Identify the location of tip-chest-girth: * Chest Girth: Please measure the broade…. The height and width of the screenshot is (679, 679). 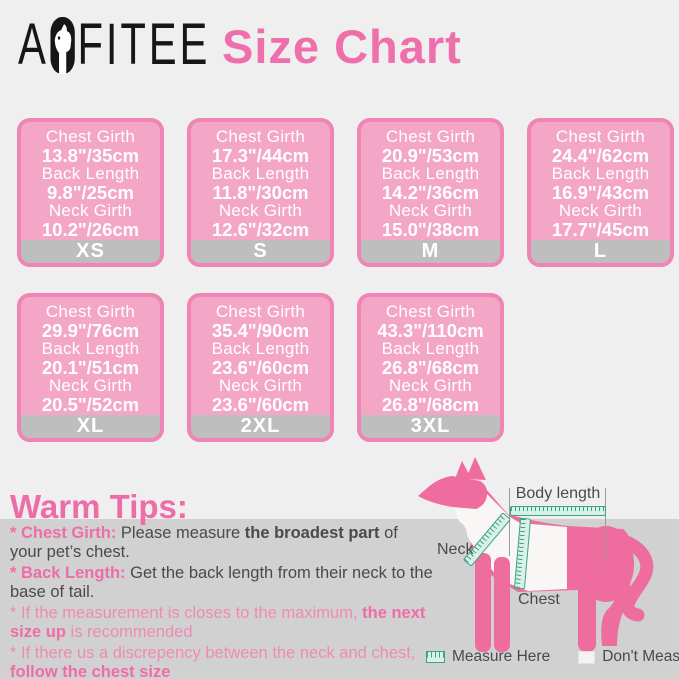
(204, 542).